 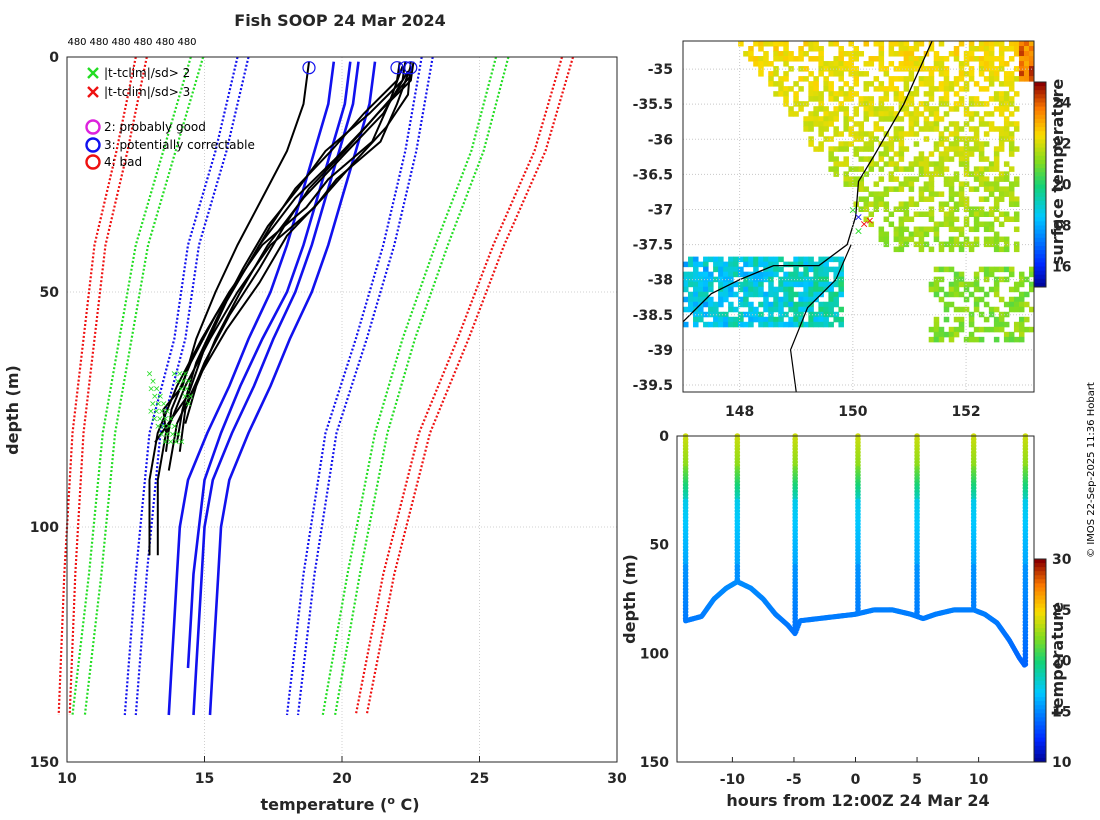 What do you see at coordinates (739, 412) in the screenshot?
I see `map-x-tick-label: 148` at bounding box center [739, 412].